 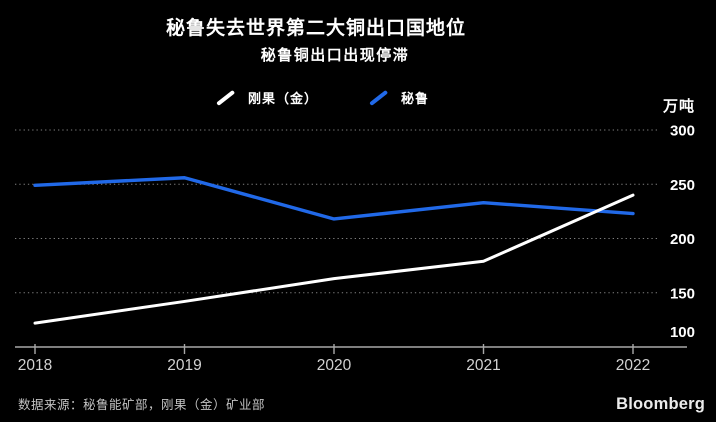 I want to click on y-axis-unit-label: 万吨, so click(x=678, y=106).